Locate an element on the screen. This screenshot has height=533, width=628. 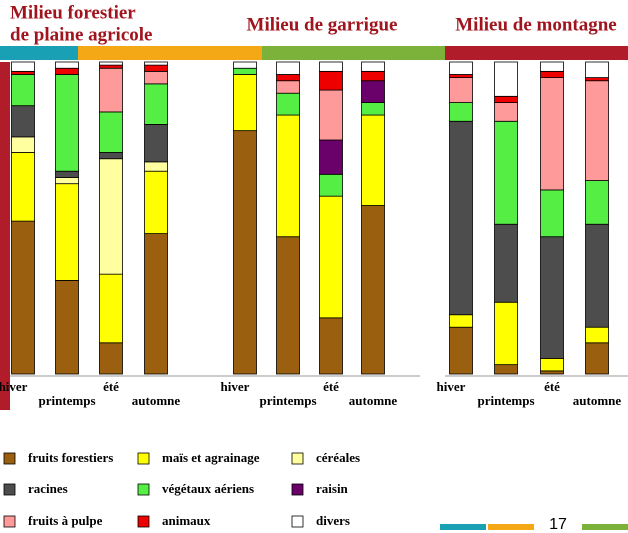
group-title: de plaine agricole is located at coordinates (81, 34).